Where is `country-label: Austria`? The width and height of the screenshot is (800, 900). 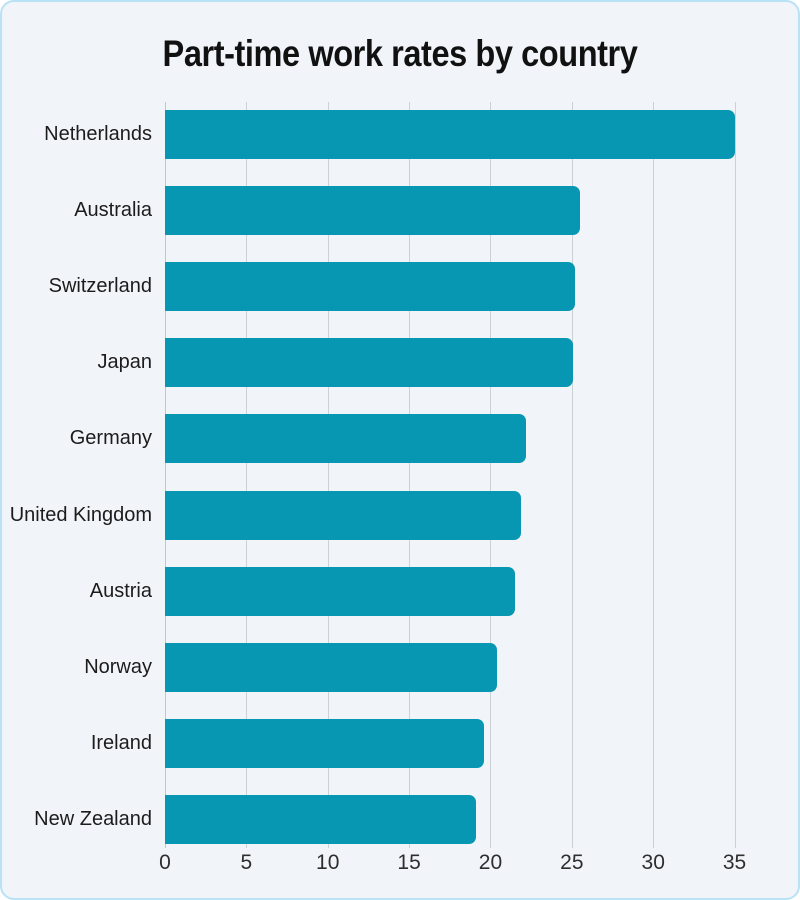 country-label: Austria is located at coordinates (120, 590).